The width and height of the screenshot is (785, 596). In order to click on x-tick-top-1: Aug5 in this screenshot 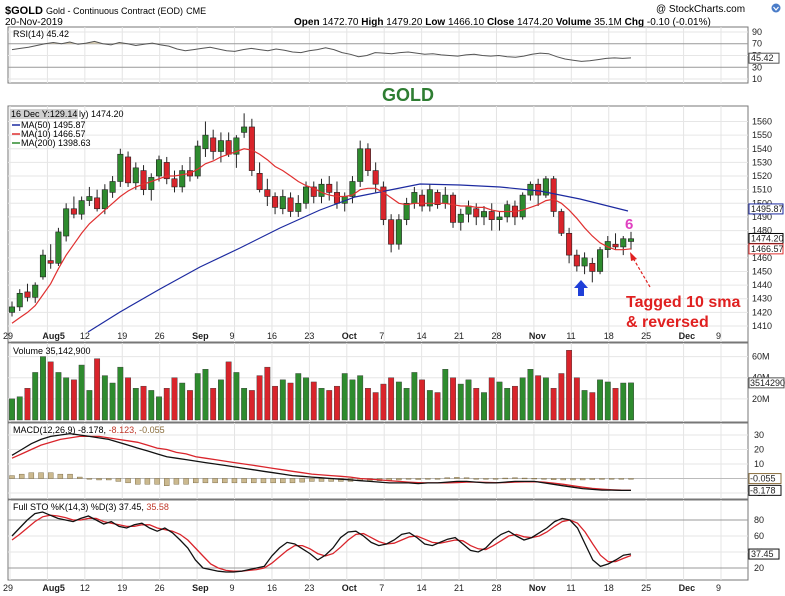, I will do `click(53, 336)`.